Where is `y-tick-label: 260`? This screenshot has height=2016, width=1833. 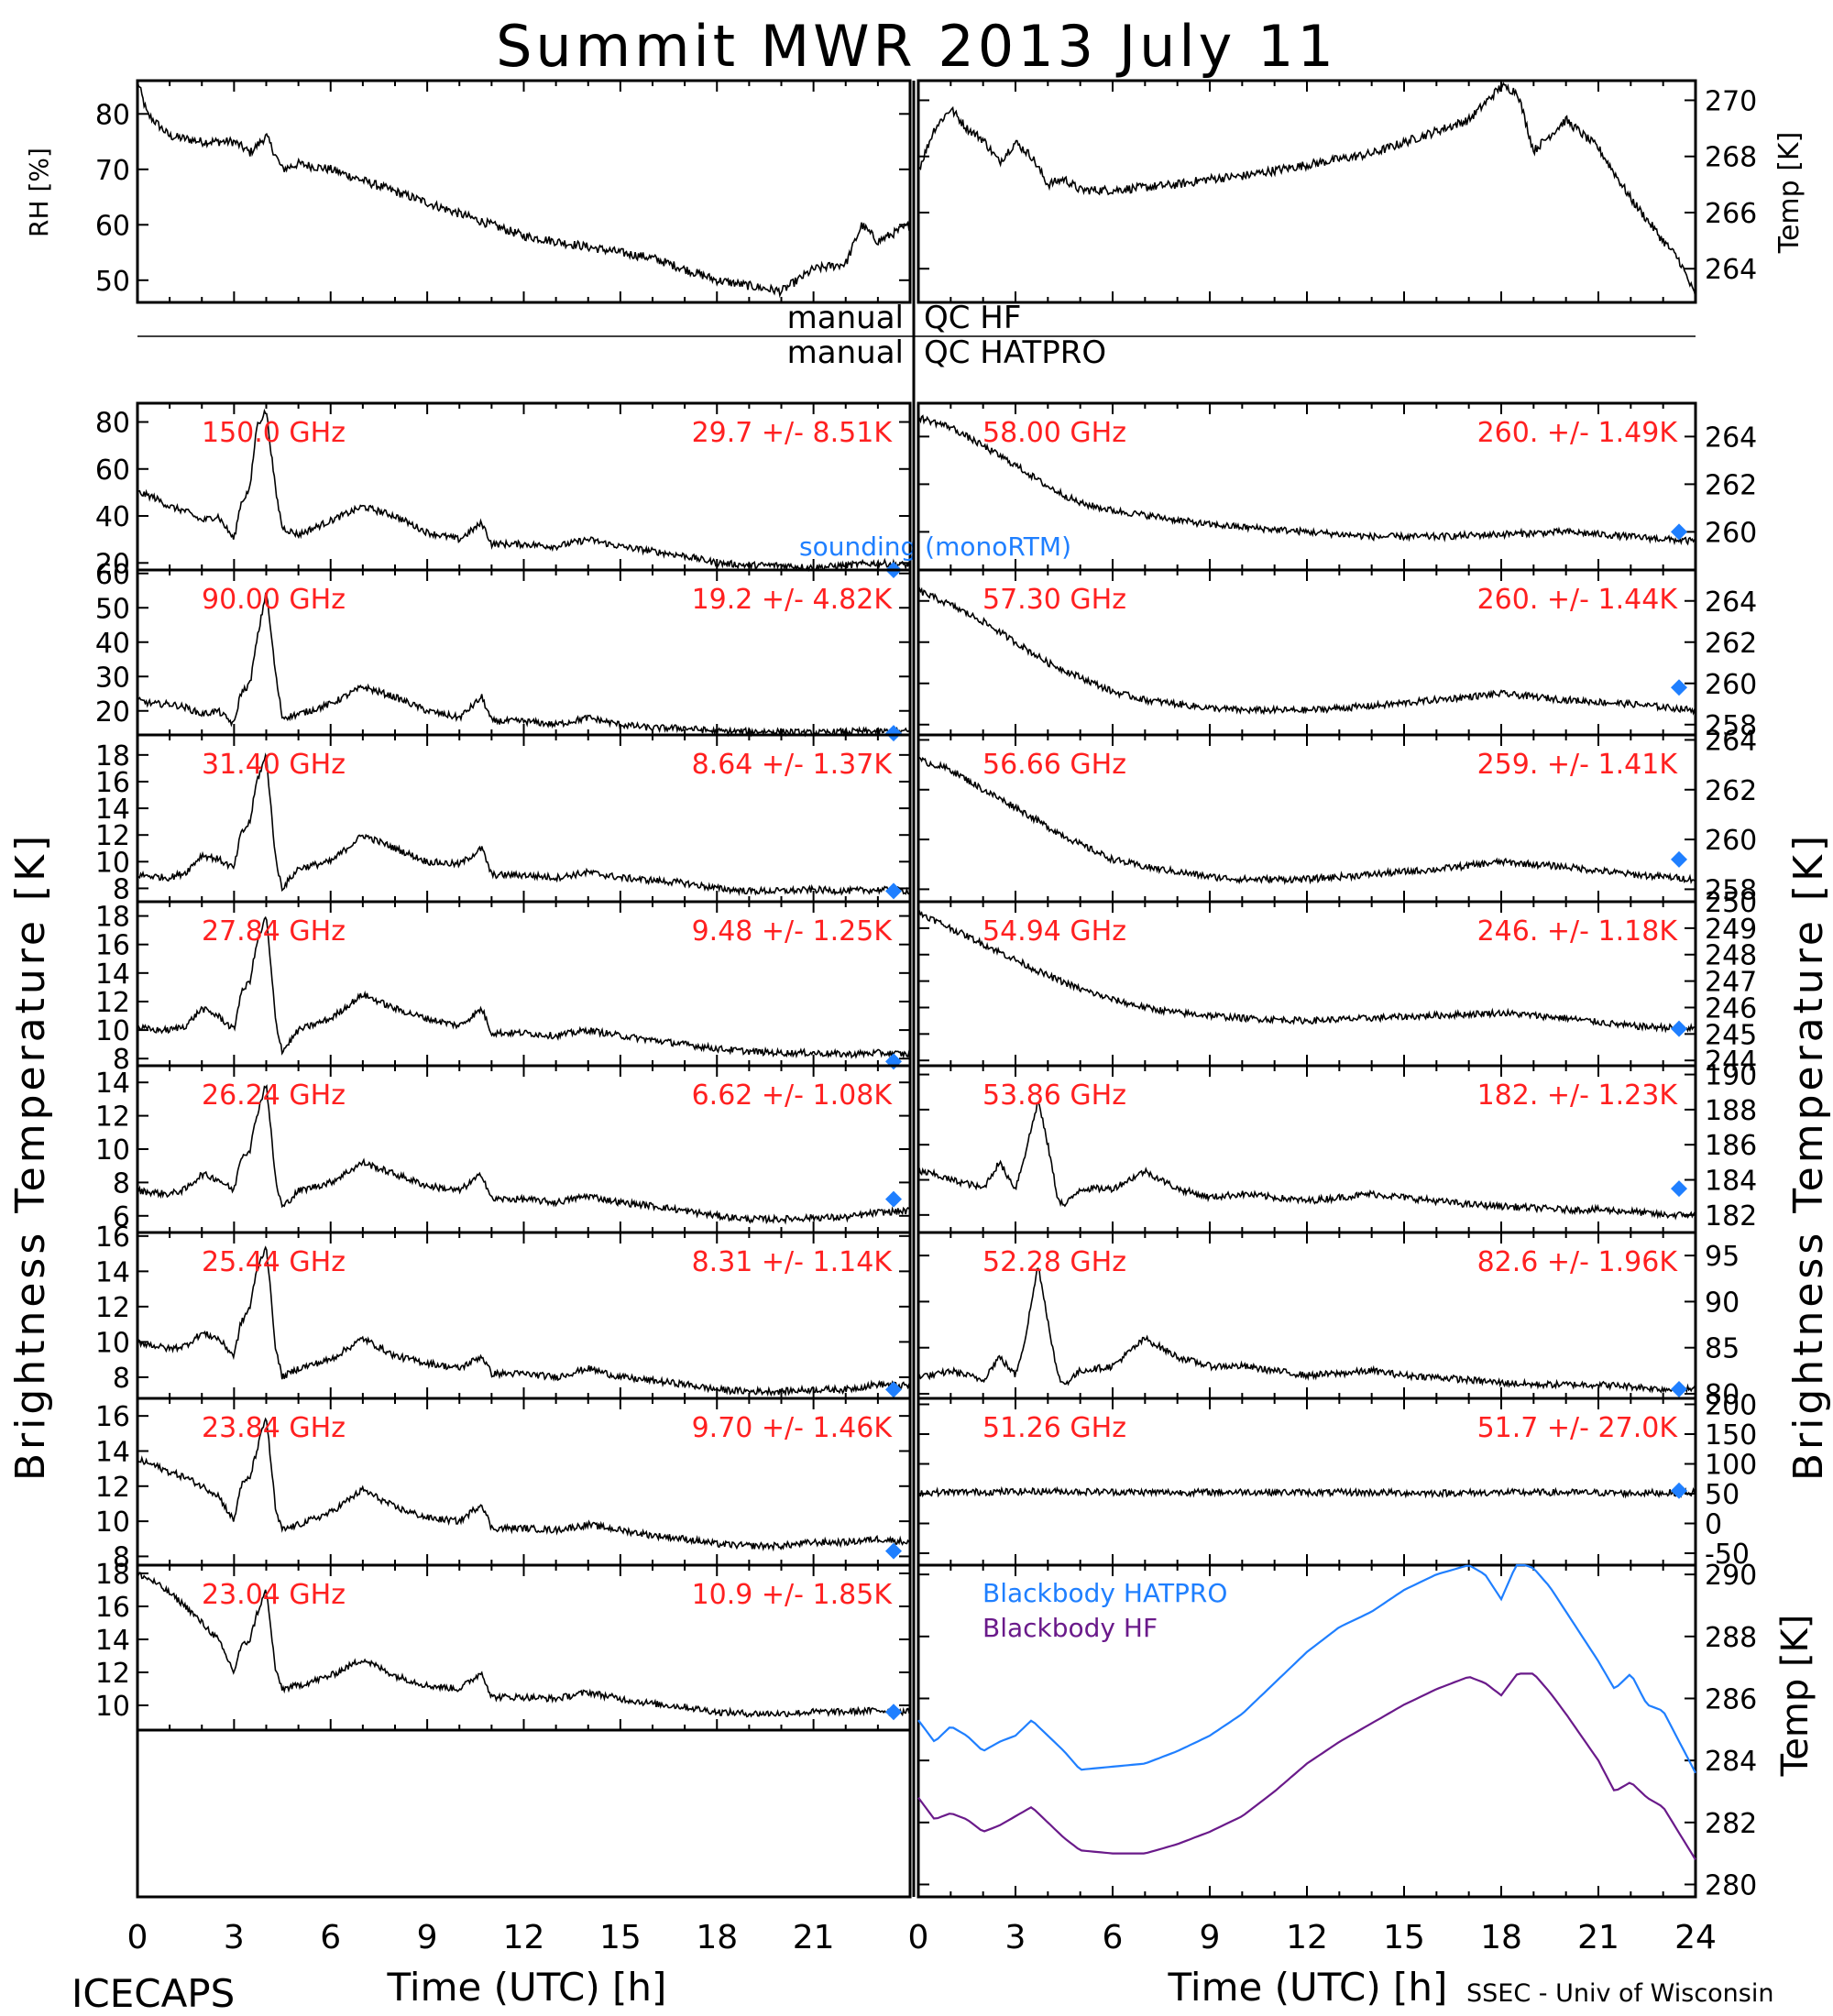 y-tick-label: 260 is located at coordinates (1731, 841).